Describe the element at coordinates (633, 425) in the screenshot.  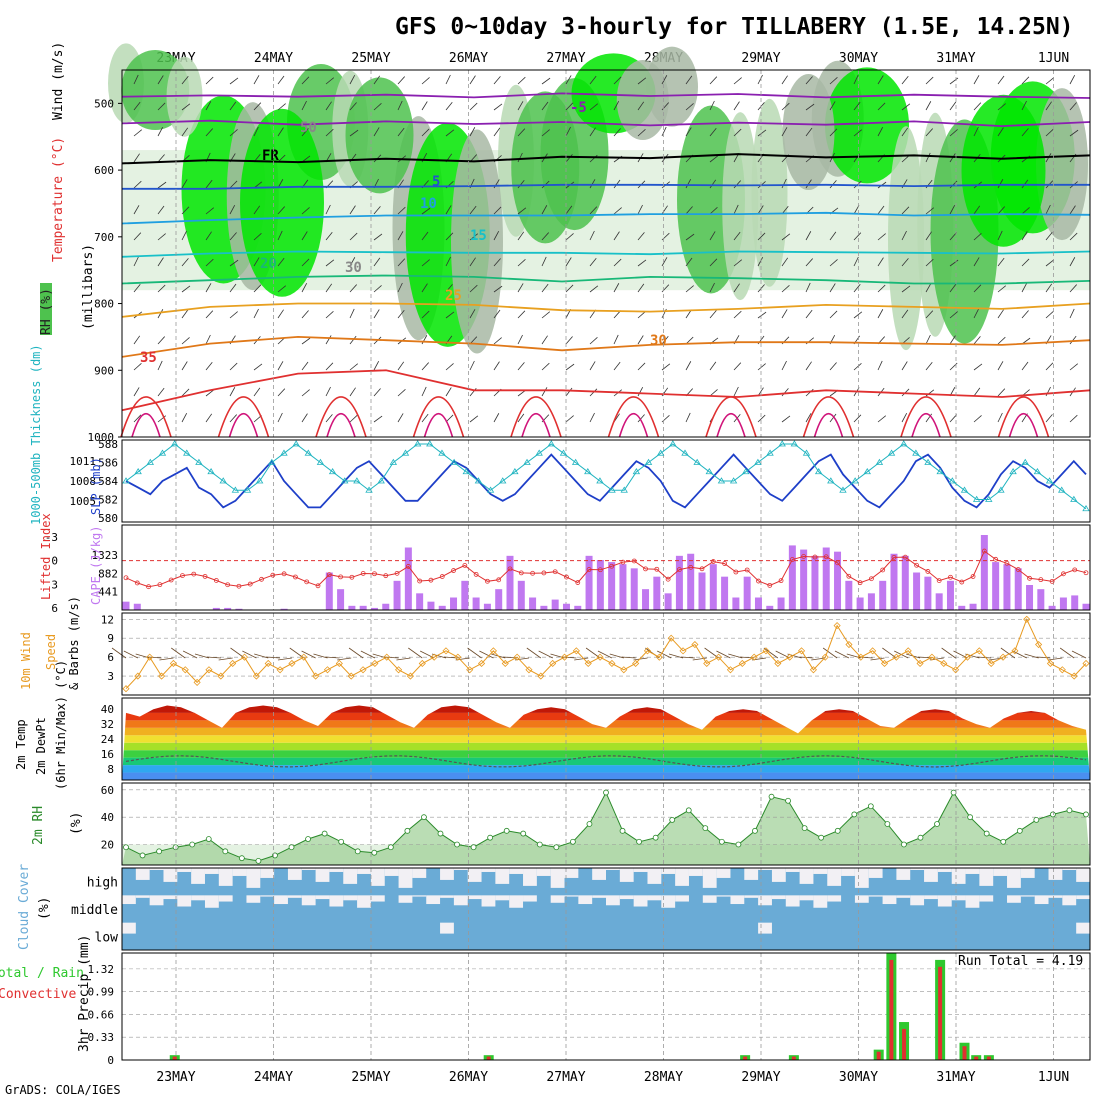
I see `isotherm-40-arc` at that location.